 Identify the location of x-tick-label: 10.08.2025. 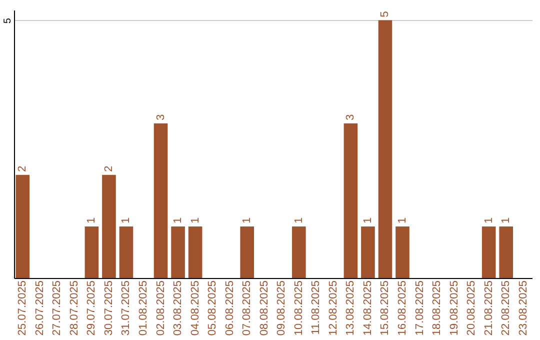
(298, 308).